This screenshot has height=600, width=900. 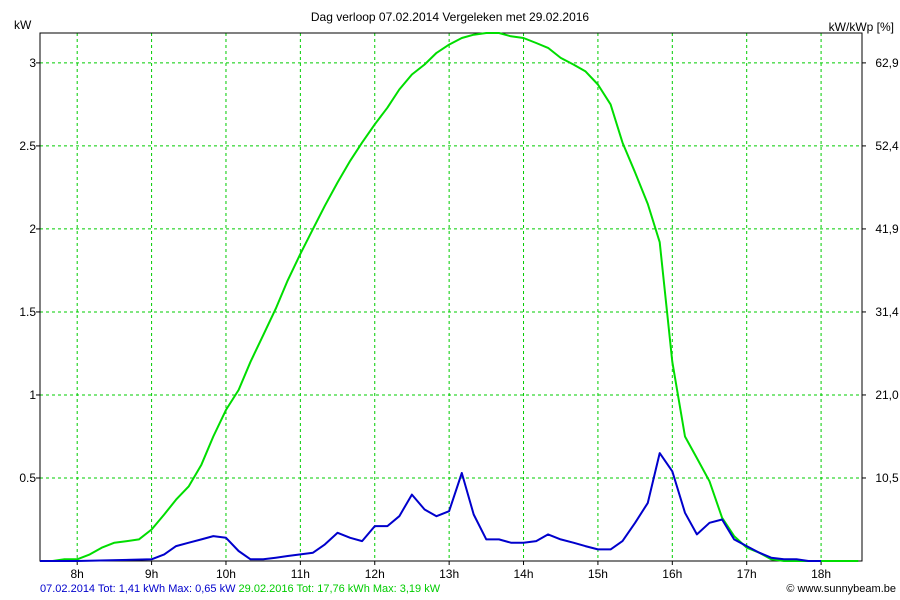 What do you see at coordinates (27, 146) in the screenshot?
I see `y-tick-label: 2.5` at bounding box center [27, 146].